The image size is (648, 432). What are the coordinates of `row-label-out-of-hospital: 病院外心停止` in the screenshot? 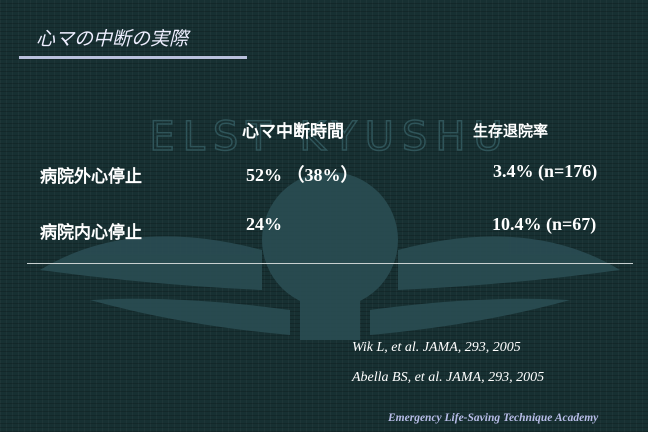 It's located at (91, 177).